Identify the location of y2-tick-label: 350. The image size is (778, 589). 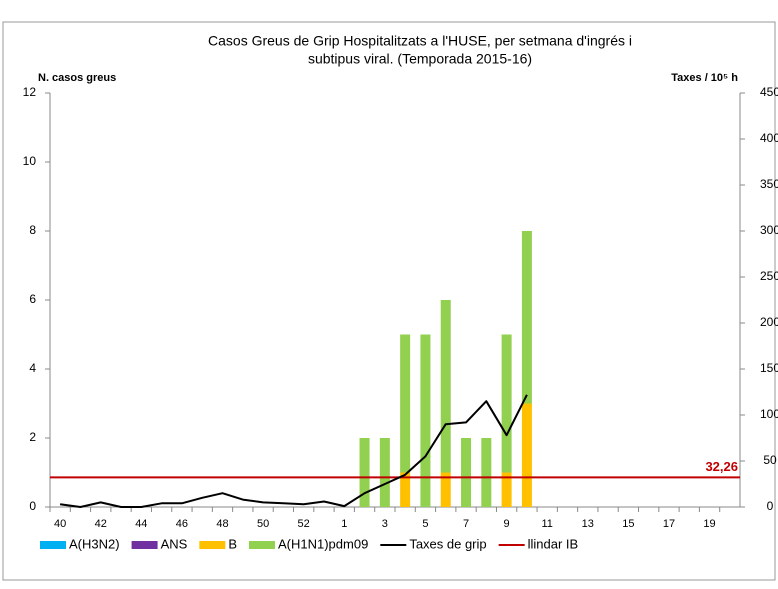
(769, 184).